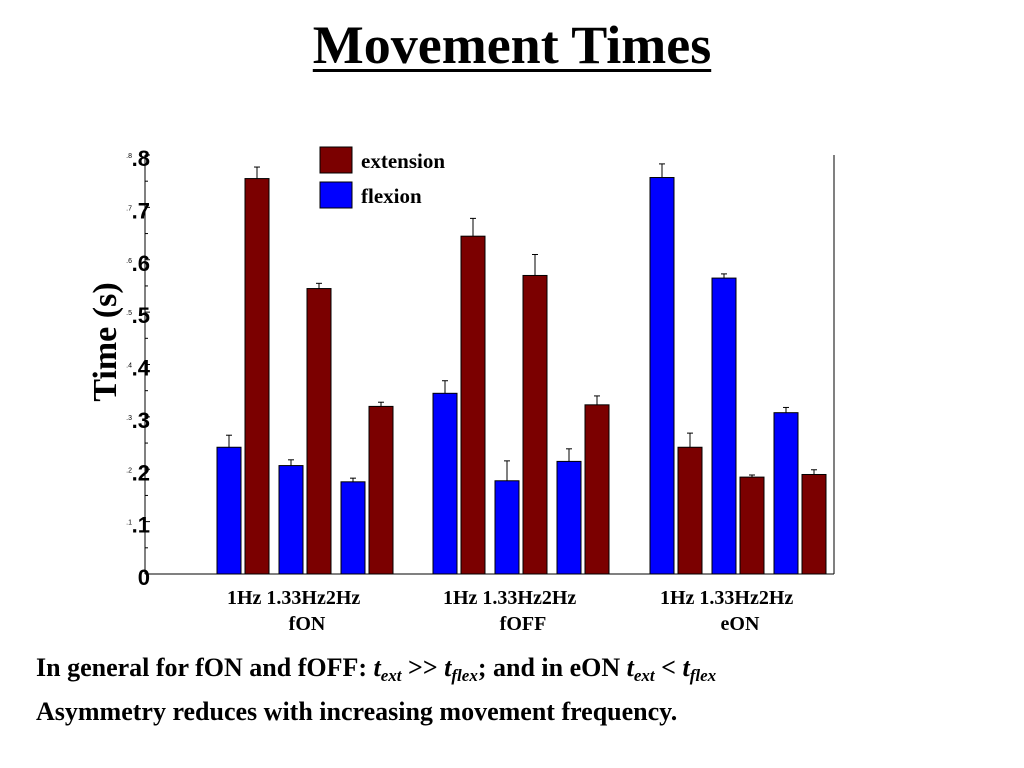 This screenshot has width=1024, height=768. What do you see at coordinates (129, 470) in the screenshot?
I see `y-tick-label-small: .2` at bounding box center [129, 470].